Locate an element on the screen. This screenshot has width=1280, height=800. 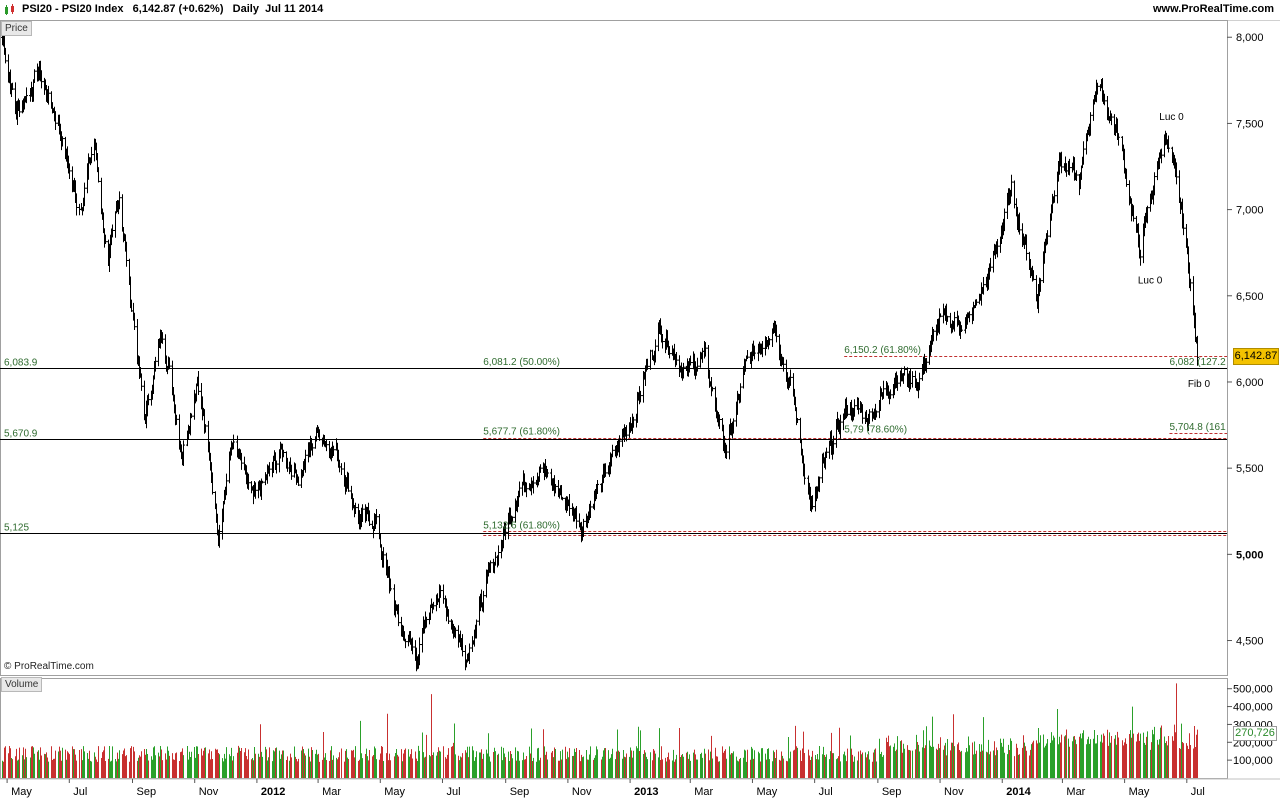
volume-tick-label: 400,000 is located at coordinates (1253, 708).